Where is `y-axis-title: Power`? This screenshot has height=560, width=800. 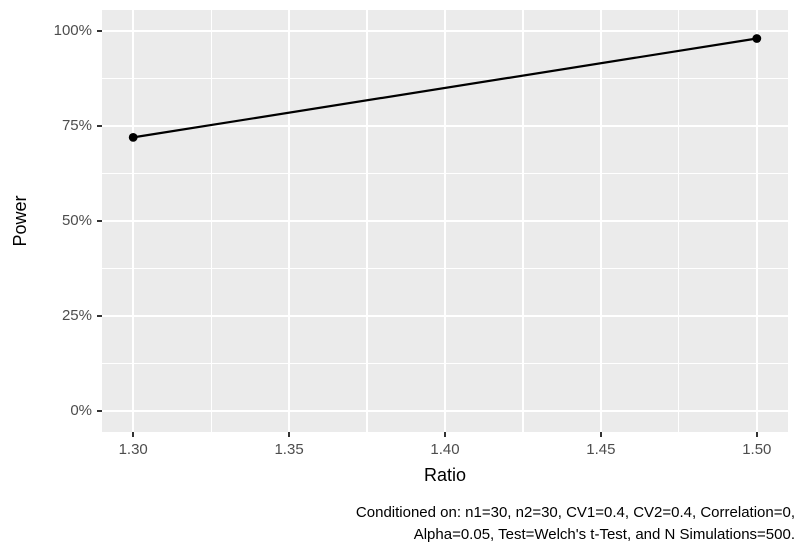
y-axis-title: Power is located at coordinates (20, 221).